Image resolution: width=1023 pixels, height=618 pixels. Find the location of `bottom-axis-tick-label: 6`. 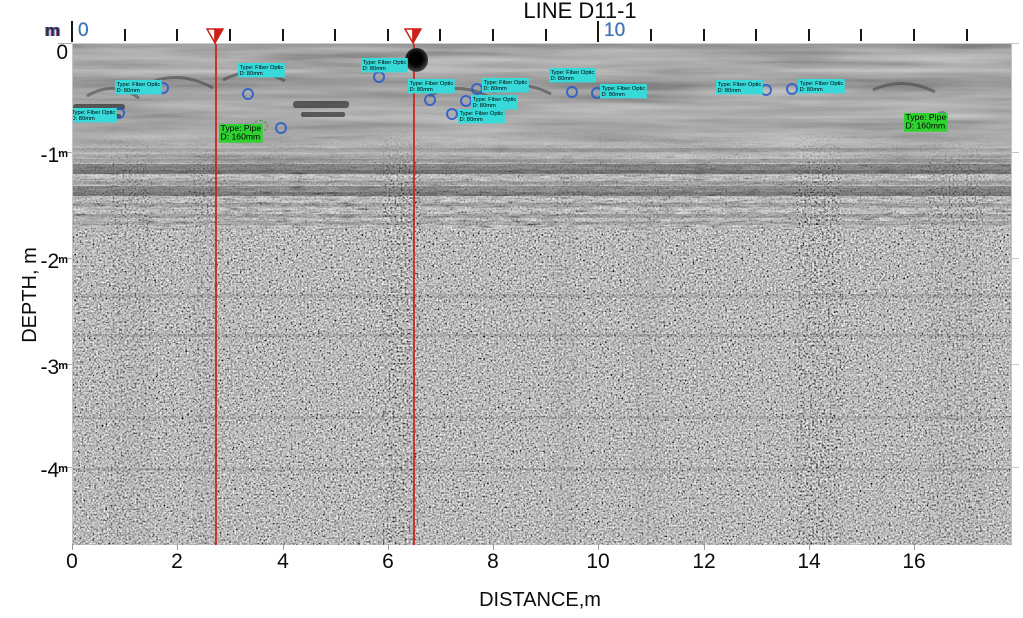

bottom-axis-tick-label: 6 is located at coordinates (388, 561).